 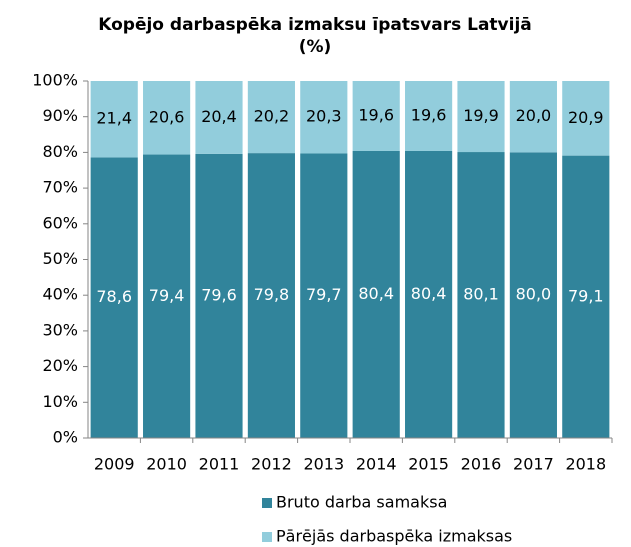 I want to click on value-label: 20,6, so click(x=167, y=116).